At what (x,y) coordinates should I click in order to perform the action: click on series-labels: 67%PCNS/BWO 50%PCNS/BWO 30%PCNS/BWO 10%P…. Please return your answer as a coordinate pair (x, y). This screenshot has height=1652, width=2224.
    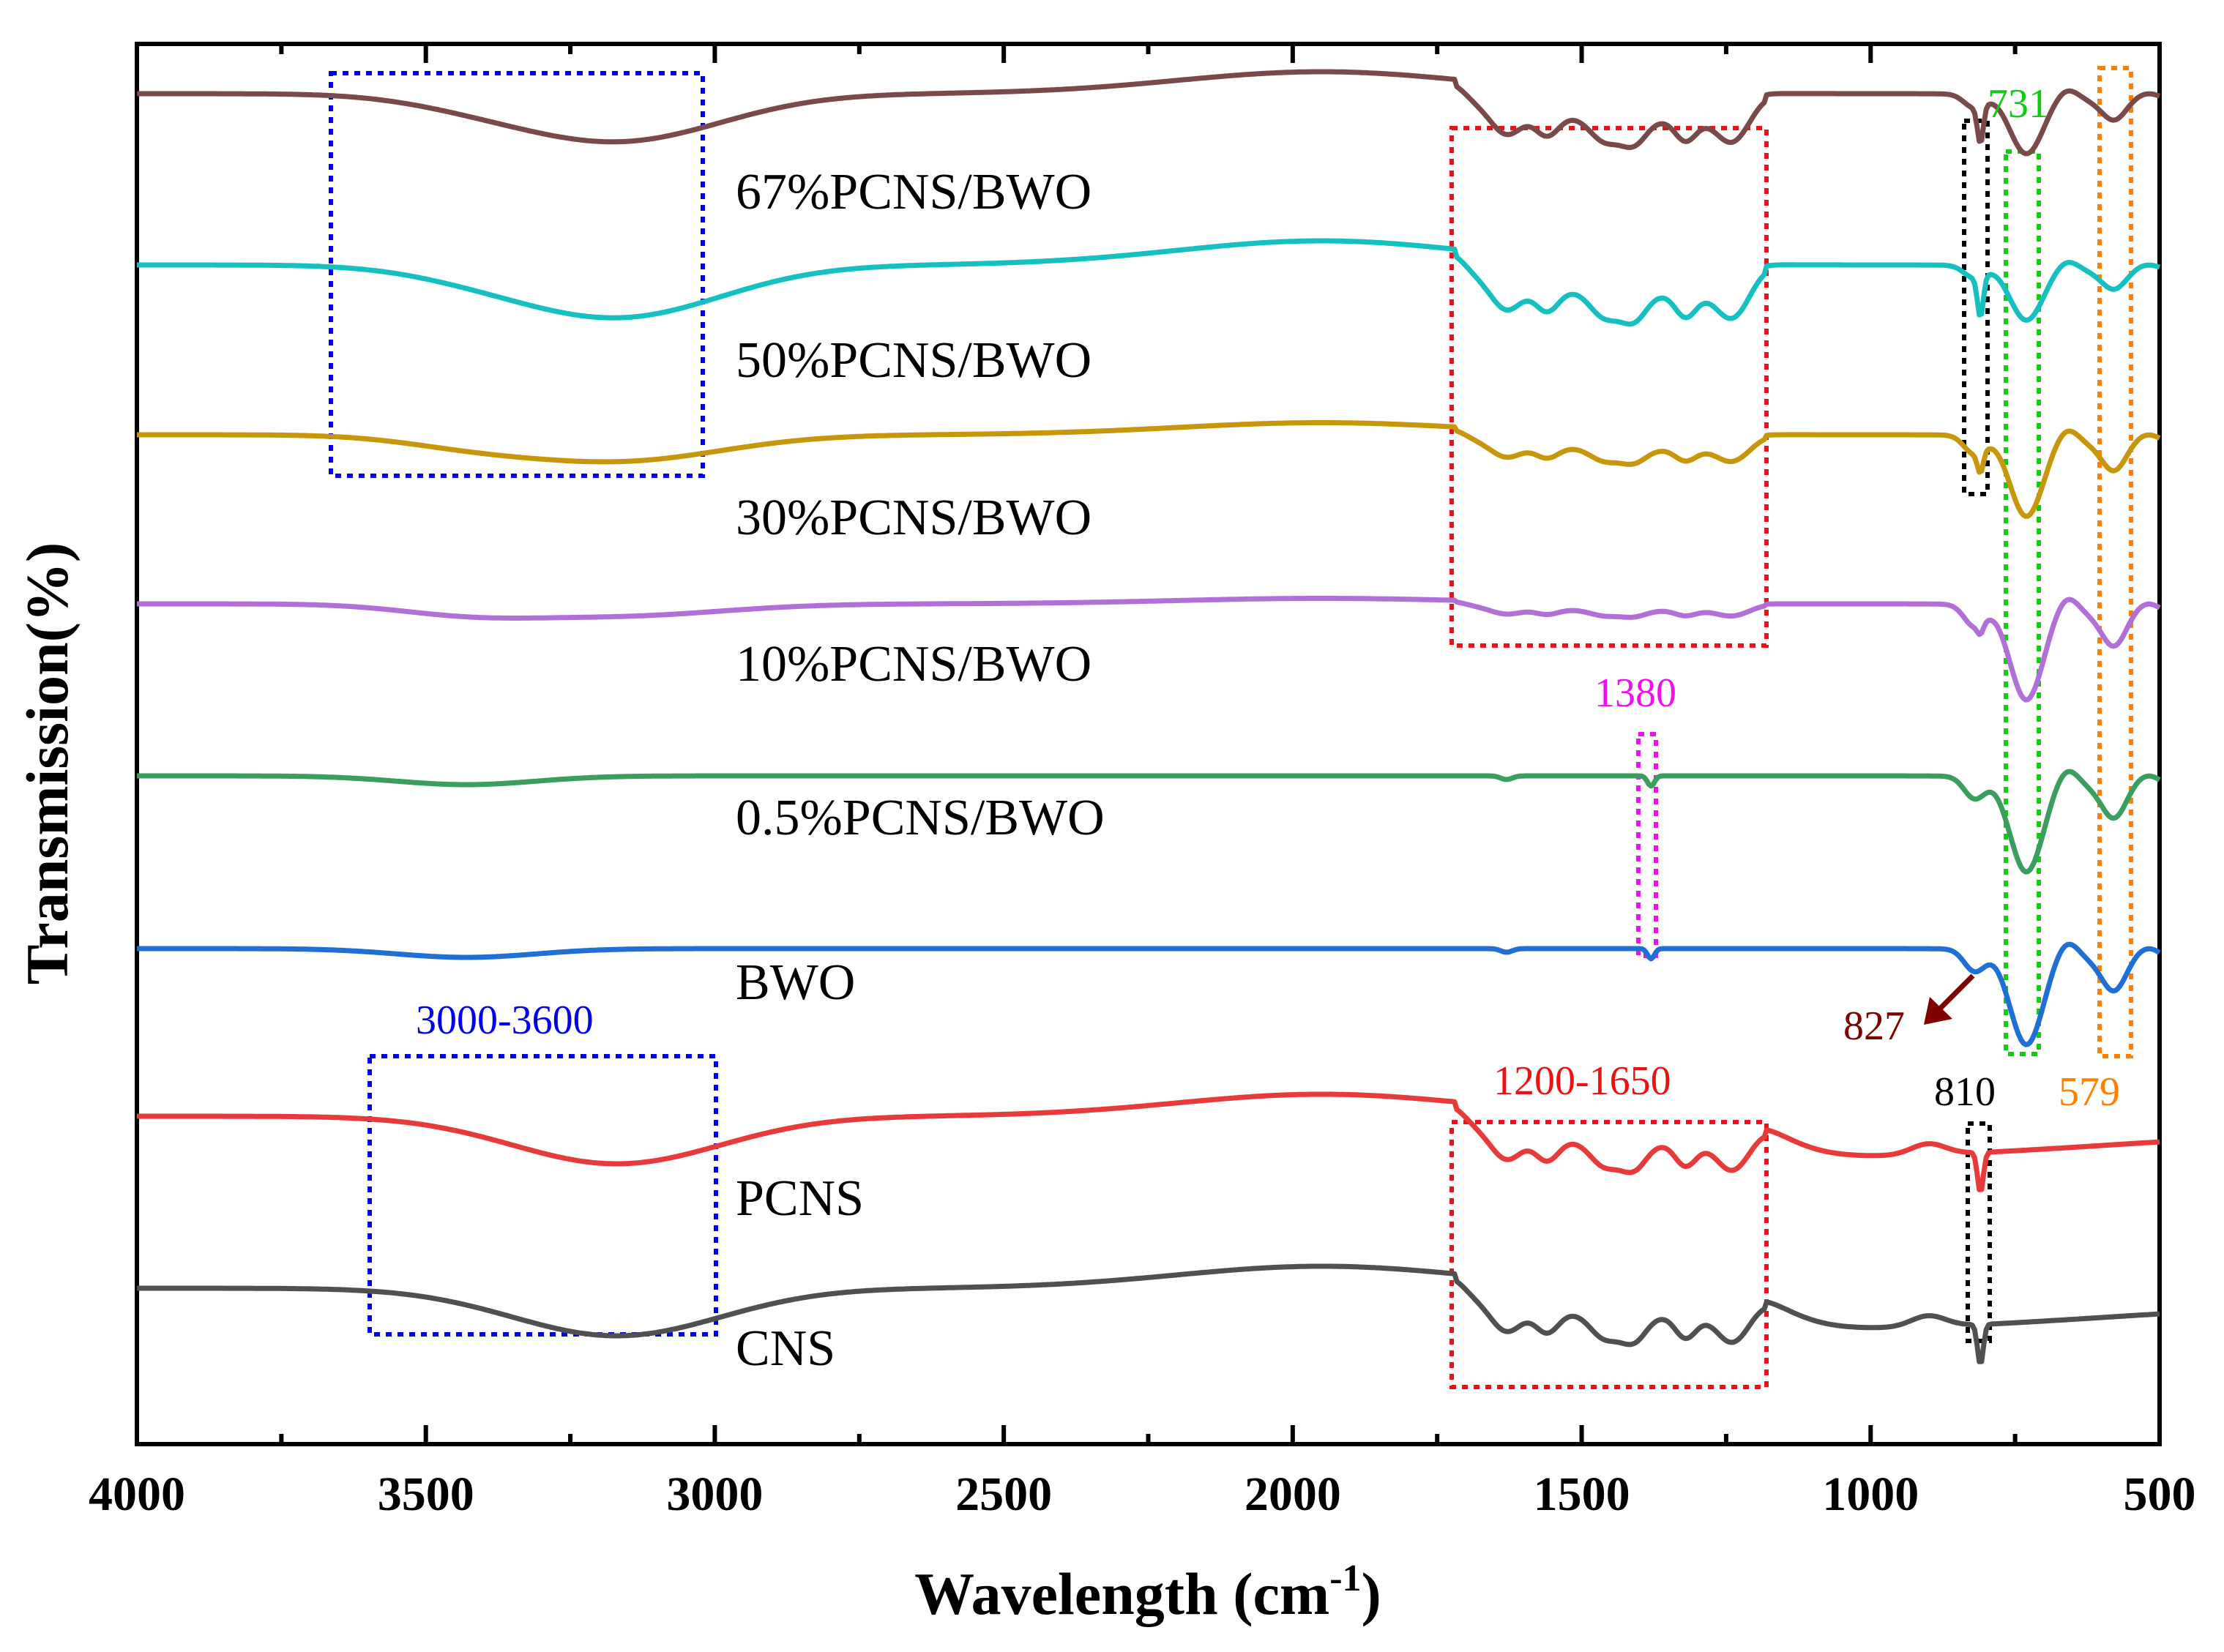
    Looking at the image, I should click on (921, 770).